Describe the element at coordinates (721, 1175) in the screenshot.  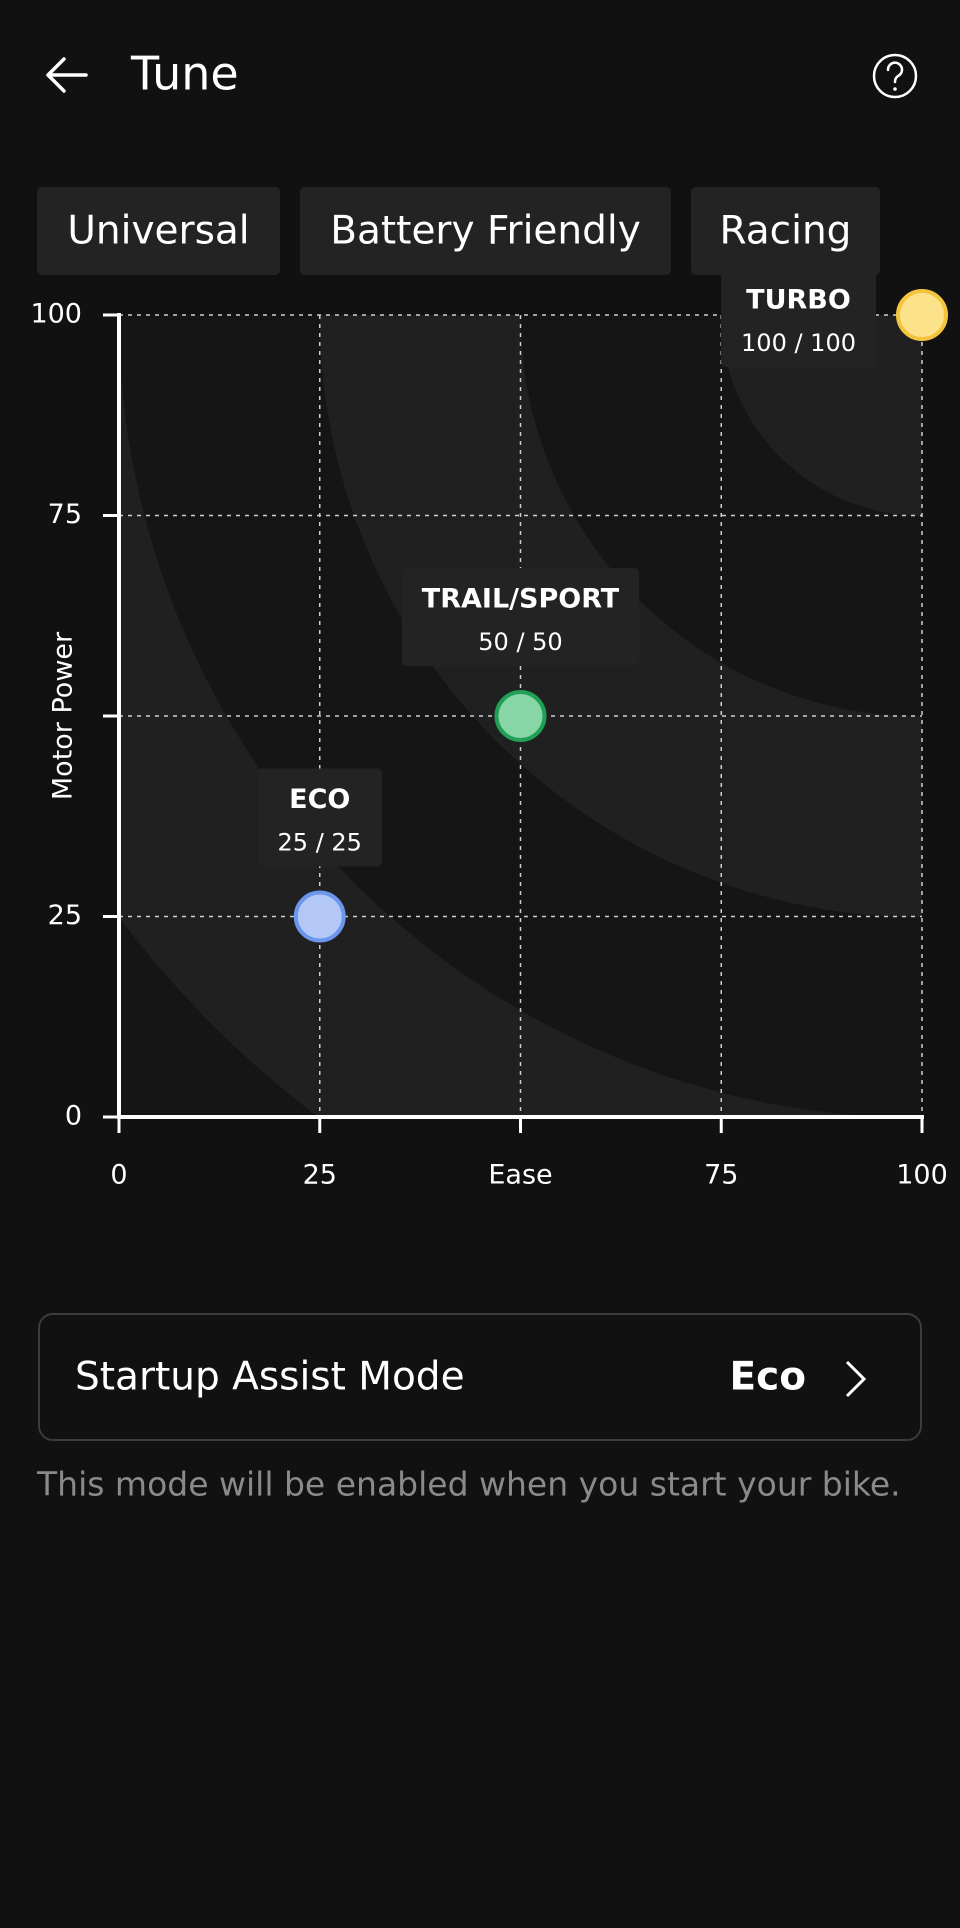
I see `x-tick-label: 75` at that location.